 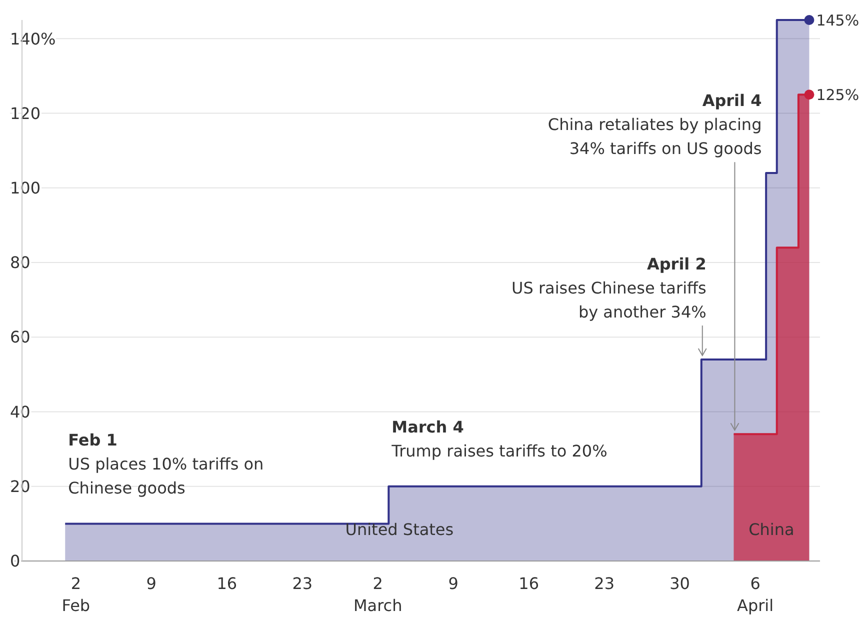 What do you see at coordinates (838, 20) in the screenshot?
I see `data-label: 145%` at bounding box center [838, 20].